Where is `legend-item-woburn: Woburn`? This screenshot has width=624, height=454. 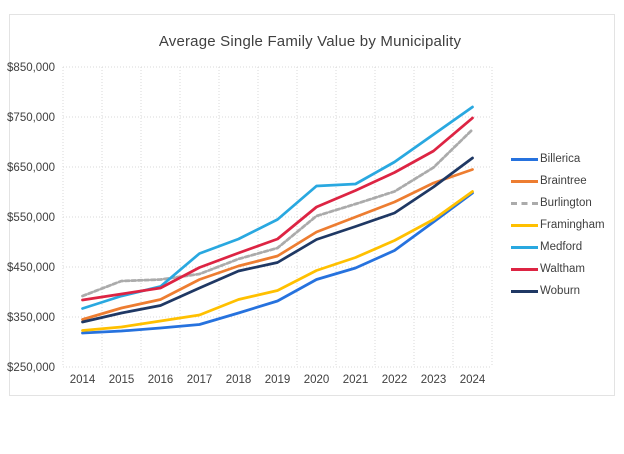 legend-item-woburn: Woburn is located at coordinates (558, 291).